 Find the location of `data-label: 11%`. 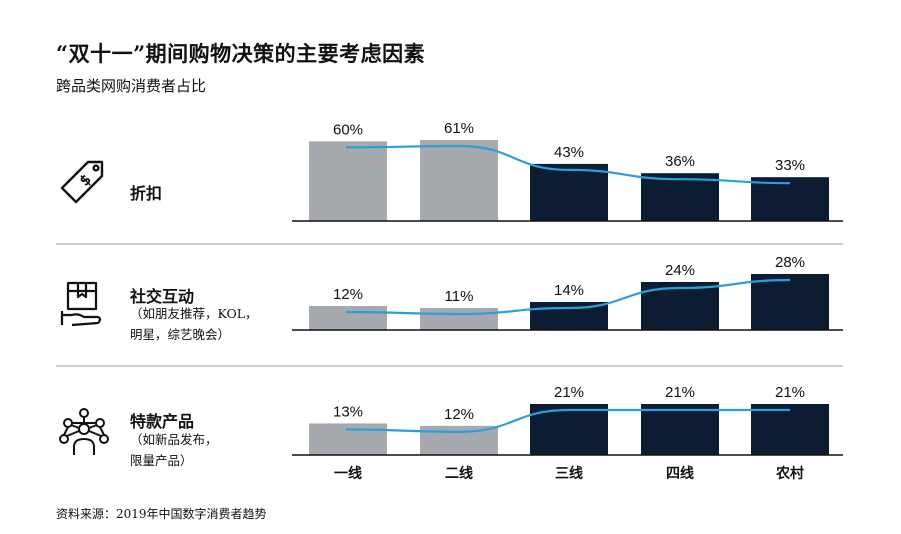

data-label: 11% is located at coordinates (459, 296).